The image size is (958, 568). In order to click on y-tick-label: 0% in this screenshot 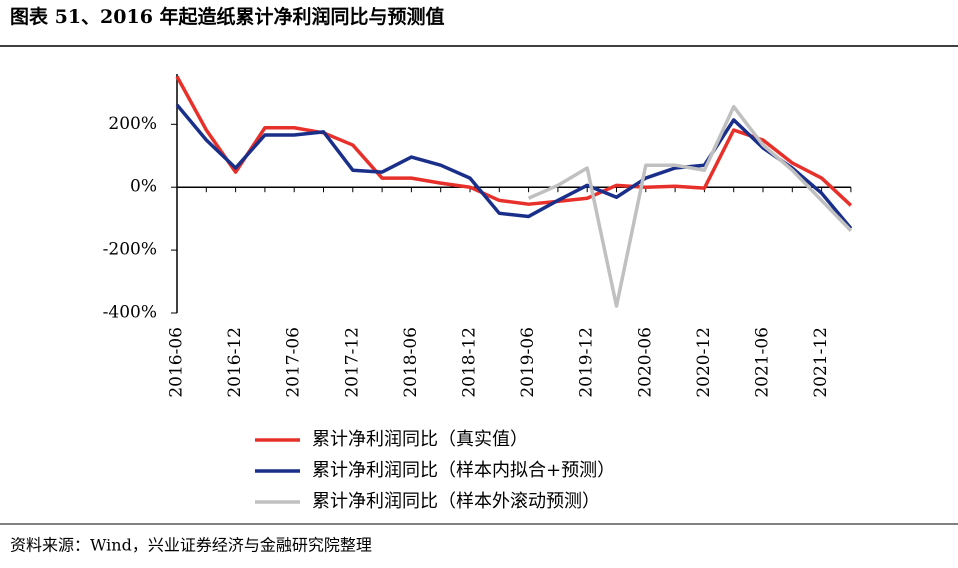, I will do `click(143, 187)`.